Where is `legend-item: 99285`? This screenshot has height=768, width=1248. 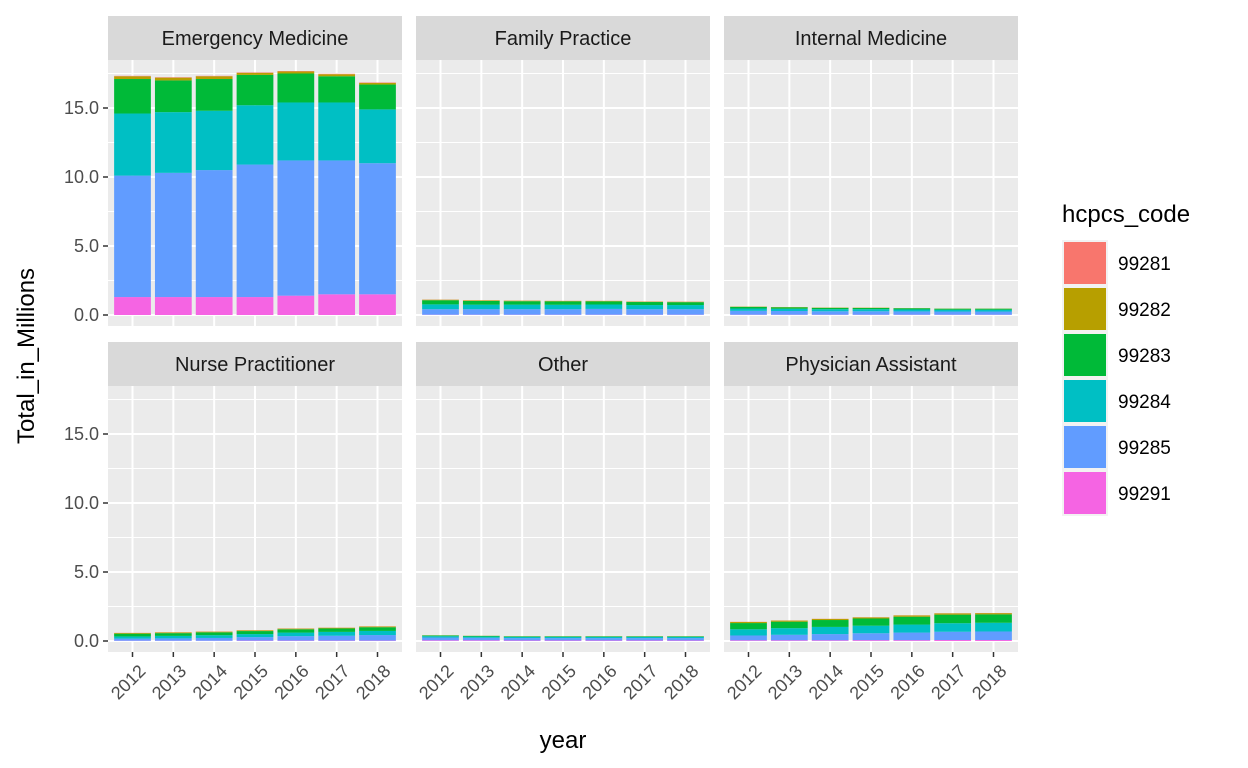
legend-item: 99285 is located at coordinates (1116, 447).